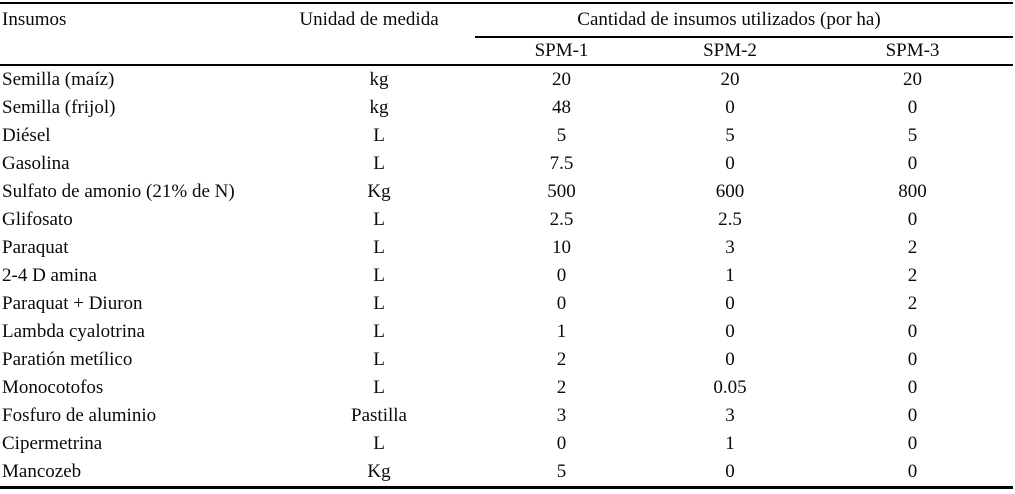  What do you see at coordinates (744, 20) in the screenshot?
I see `column-group-header-cantidad: Cantidad de insumos utilizados (por ha)` at bounding box center [744, 20].